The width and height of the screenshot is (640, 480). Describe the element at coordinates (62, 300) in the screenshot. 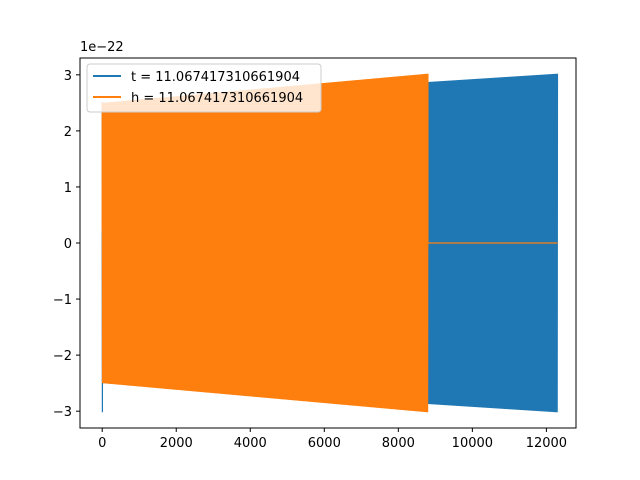

I see `y-tick-label: −1` at that location.